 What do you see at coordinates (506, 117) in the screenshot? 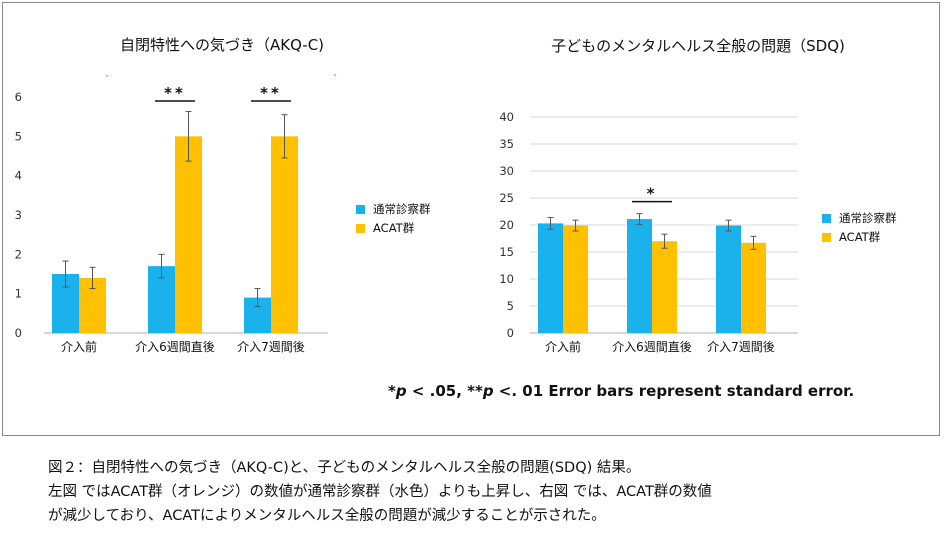
I see `y-tick-label: 40` at bounding box center [506, 117].